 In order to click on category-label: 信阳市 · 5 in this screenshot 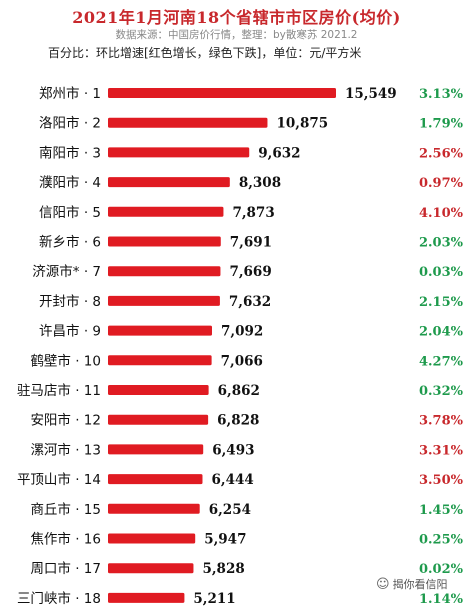, I will do `click(70, 212)`.